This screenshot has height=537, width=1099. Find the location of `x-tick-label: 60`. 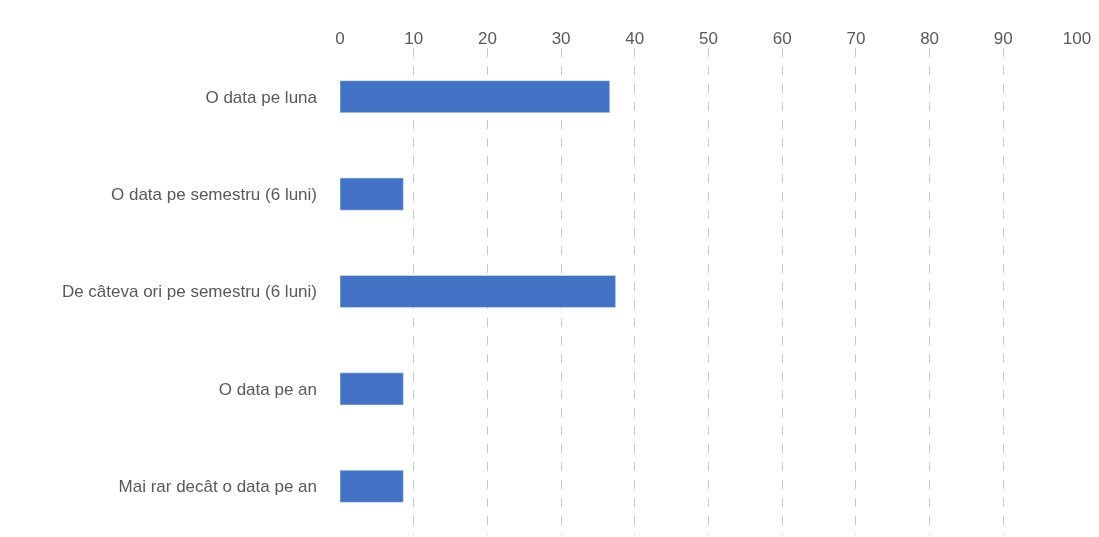

x-tick-label: 60 is located at coordinates (782, 38).